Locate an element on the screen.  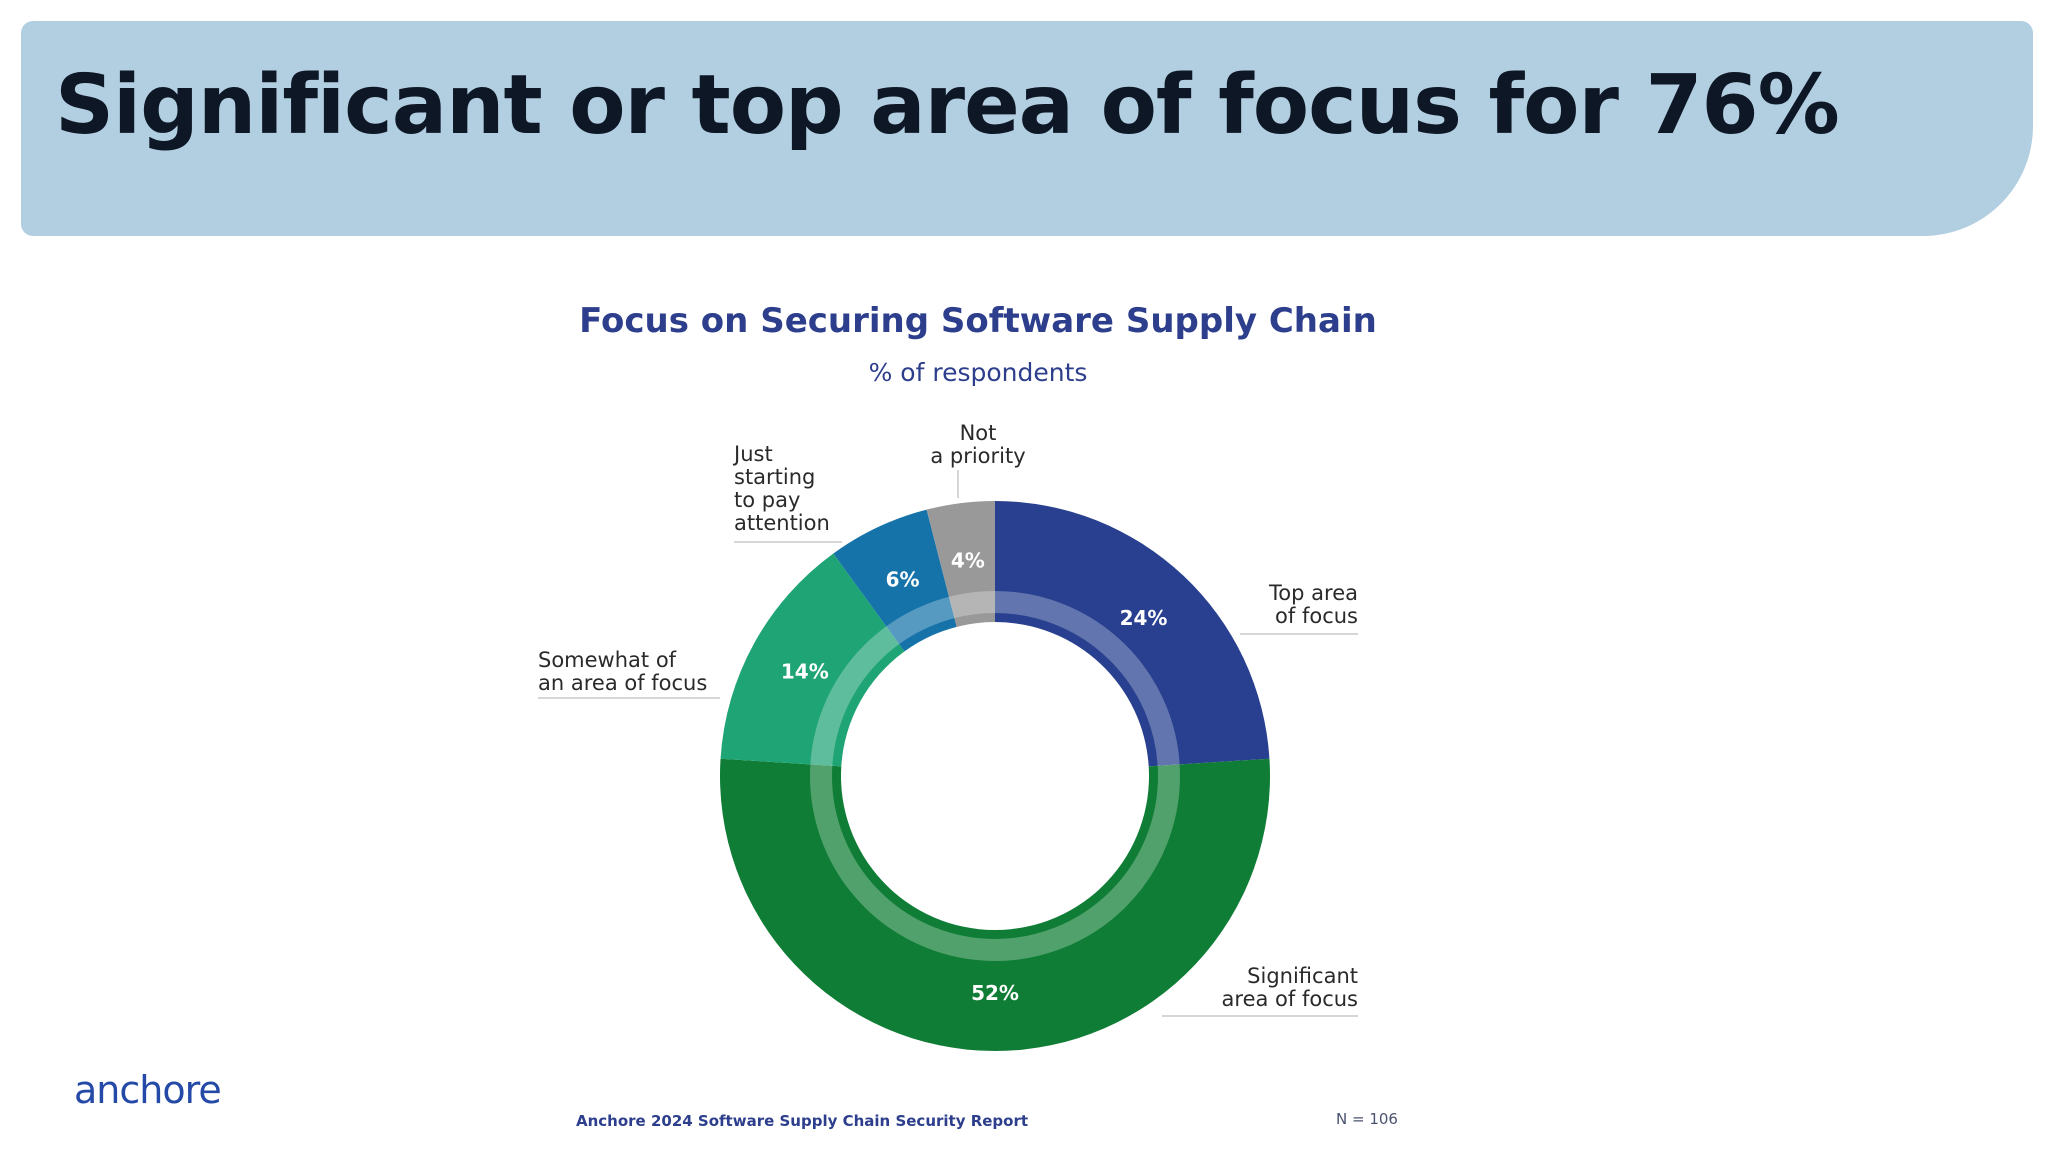
page-title: Significant or top area of focus for 76% is located at coordinates (947, 105).